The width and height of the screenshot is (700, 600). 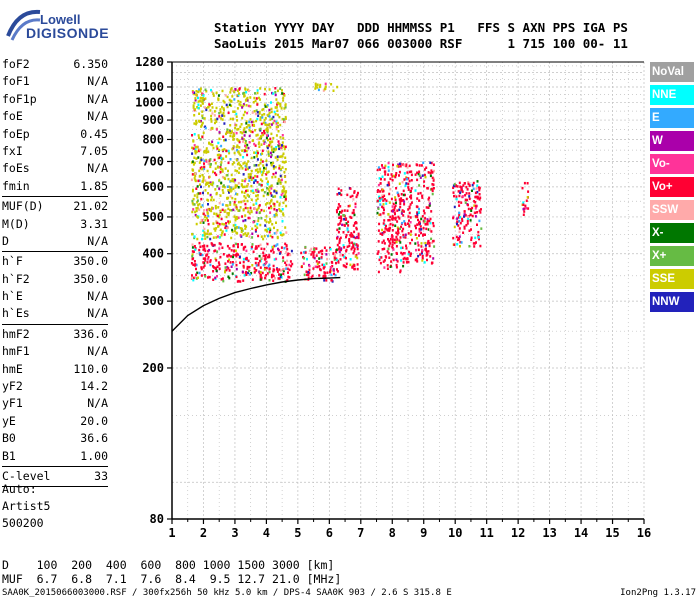 What do you see at coordinates (97, 240) in the screenshot?
I see `param-value: N/A` at bounding box center [97, 240].